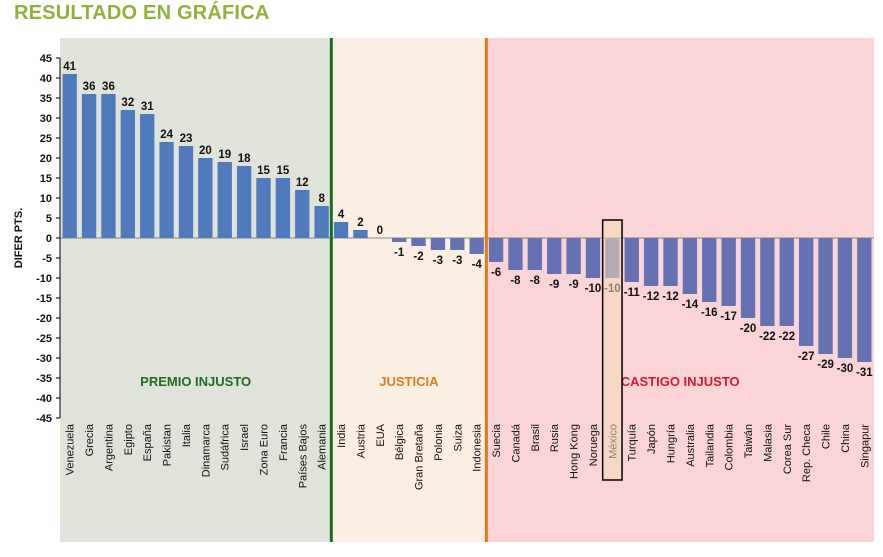 This screenshot has height=557, width=883. I want to click on zone-label-castigo-injusto: CASTIGO INJUSTO, so click(680, 381).